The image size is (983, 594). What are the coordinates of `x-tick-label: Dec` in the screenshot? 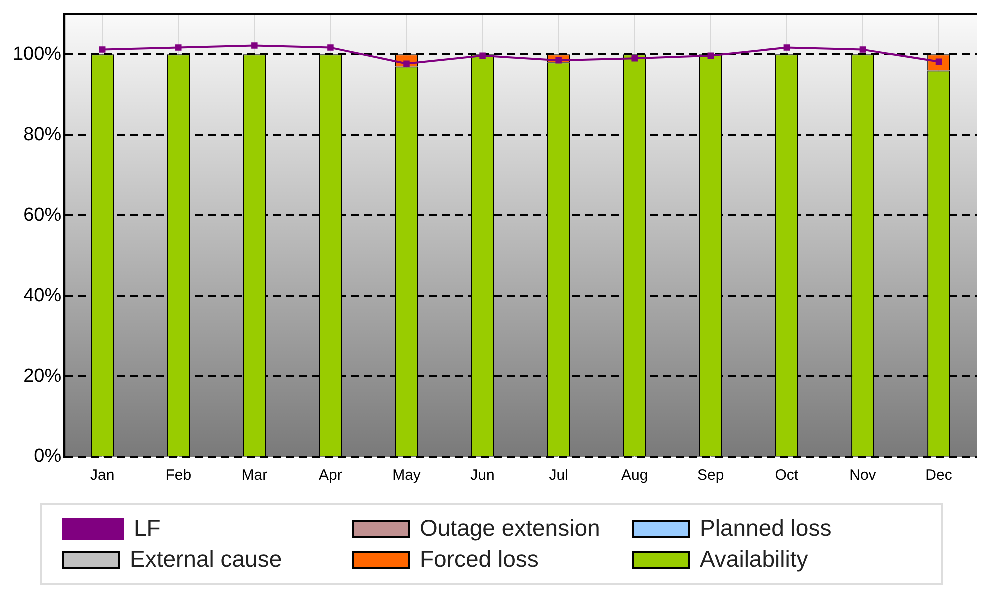 It's located at (939, 475).